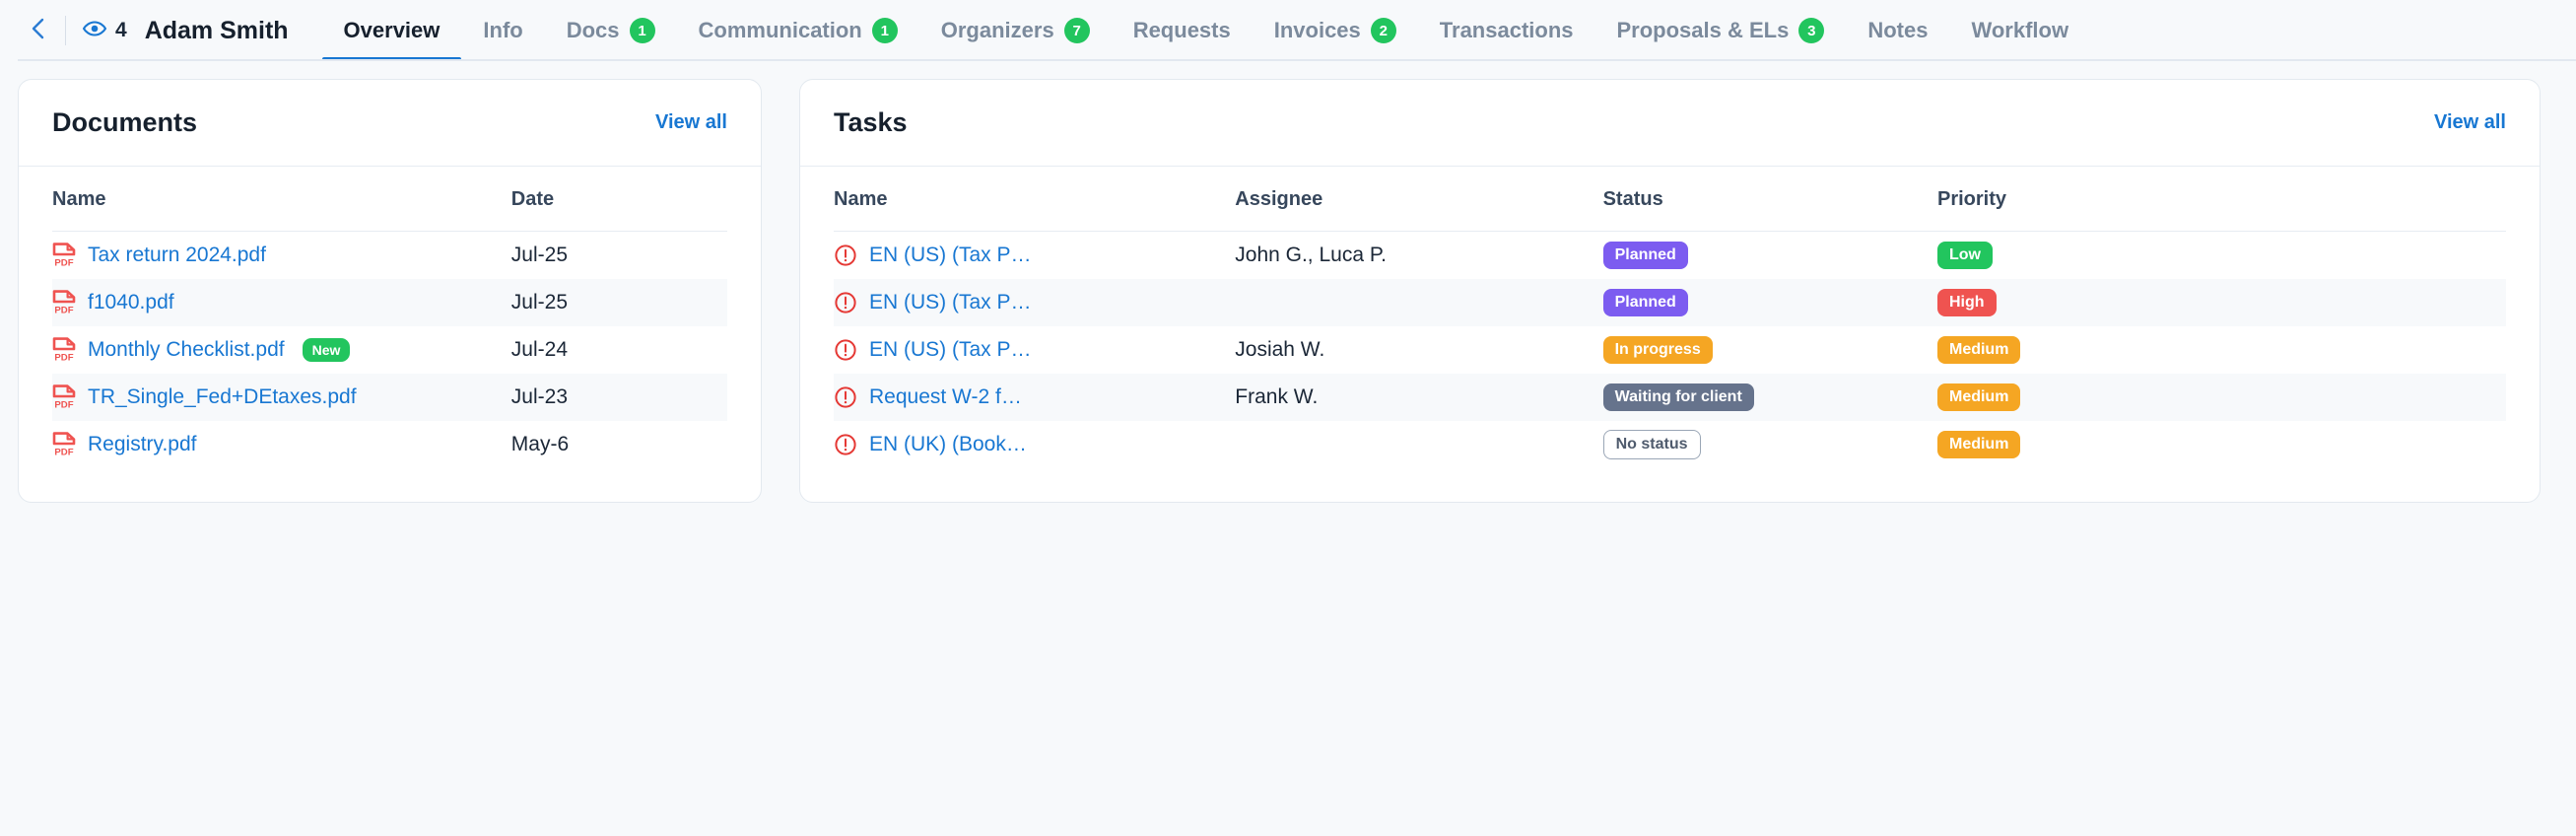 The image size is (2576, 836). Describe the element at coordinates (104, 31) in the screenshot. I see `watchers-indicator: 4` at that location.